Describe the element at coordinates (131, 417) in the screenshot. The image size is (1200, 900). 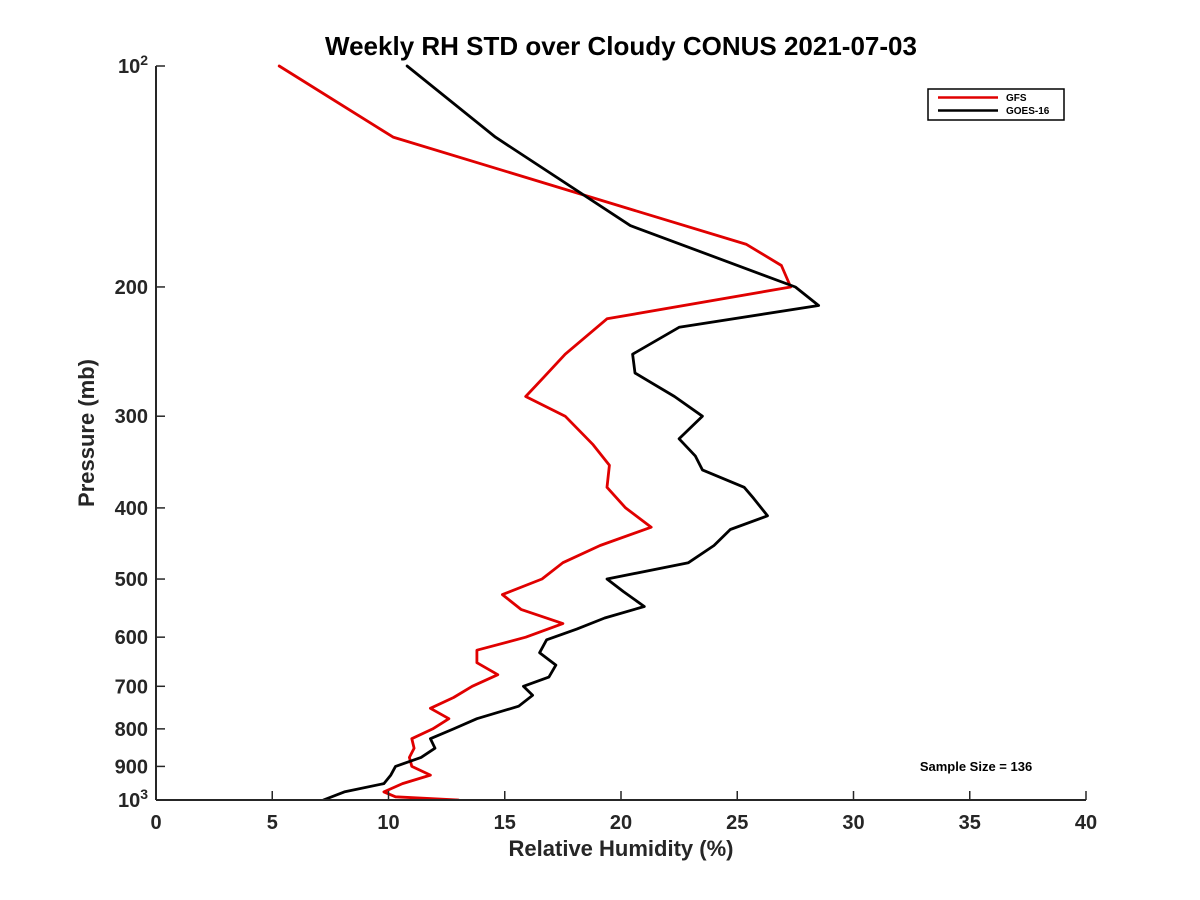
I see `y-tick-label: 300` at that location.